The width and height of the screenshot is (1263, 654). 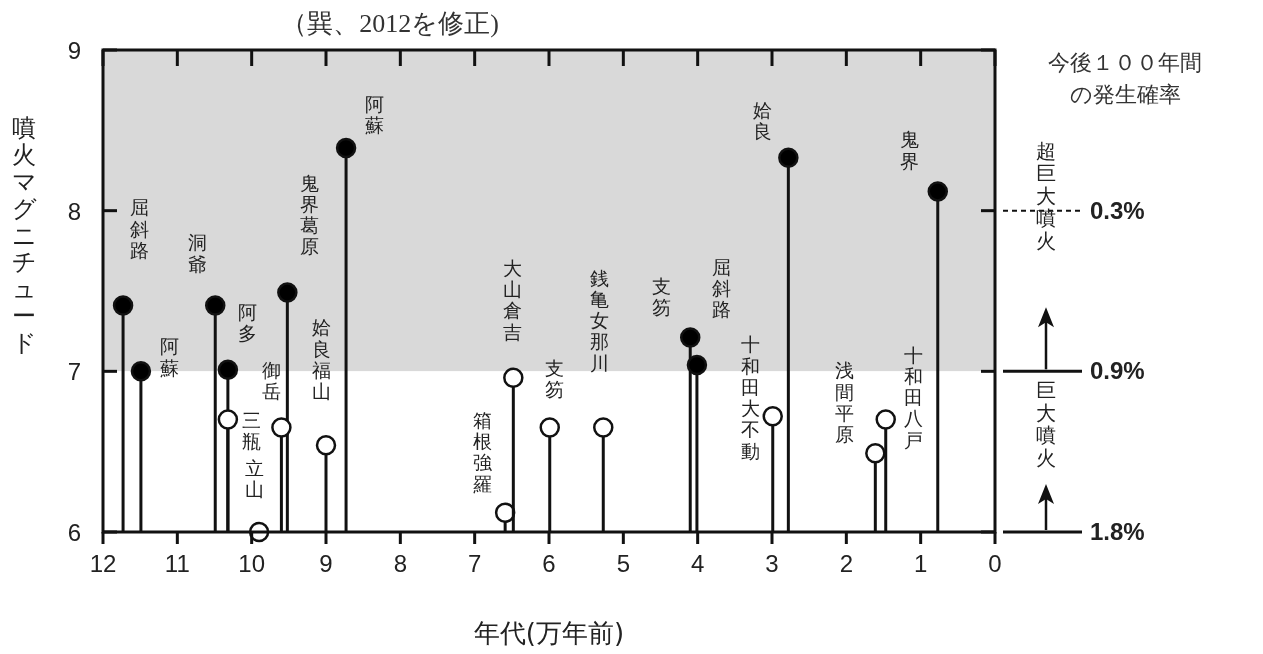 I want to click on x-tick-label: 3, so click(x=772, y=563).